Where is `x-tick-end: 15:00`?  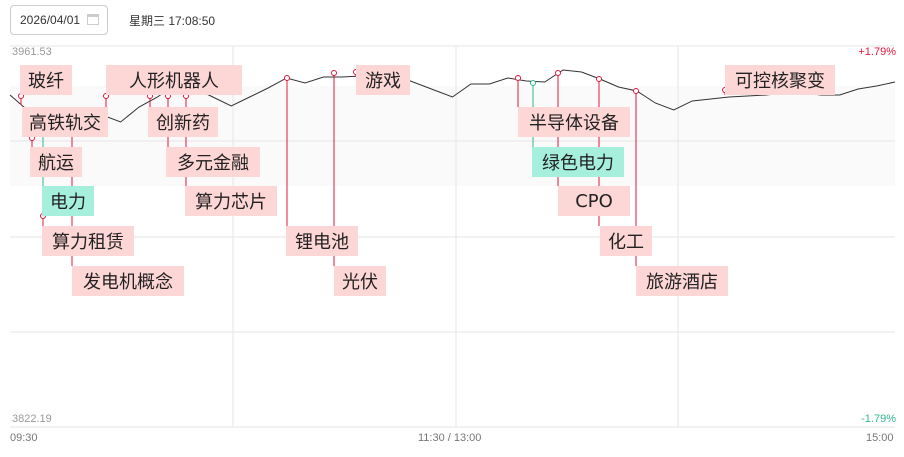
x-tick-end: 15:00 is located at coordinates (880, 438).